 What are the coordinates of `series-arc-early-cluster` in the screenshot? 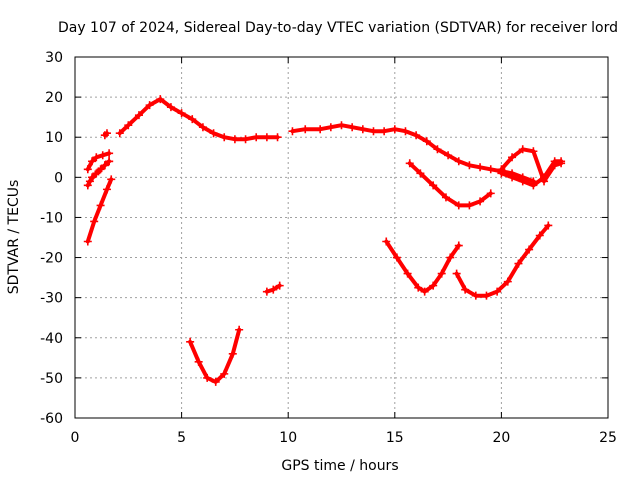 It's located at (98, 161).